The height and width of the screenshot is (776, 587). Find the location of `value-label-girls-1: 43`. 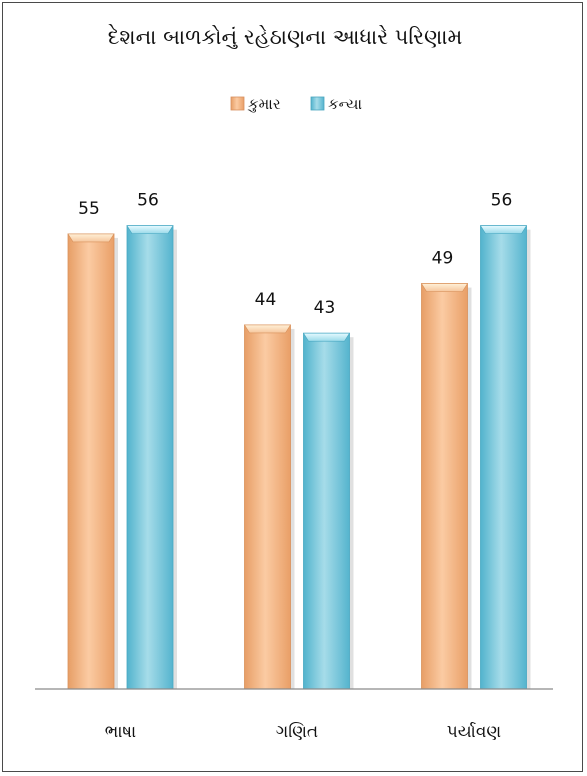

value-label-girls-1: 43 is located at coordinates (325, 308).